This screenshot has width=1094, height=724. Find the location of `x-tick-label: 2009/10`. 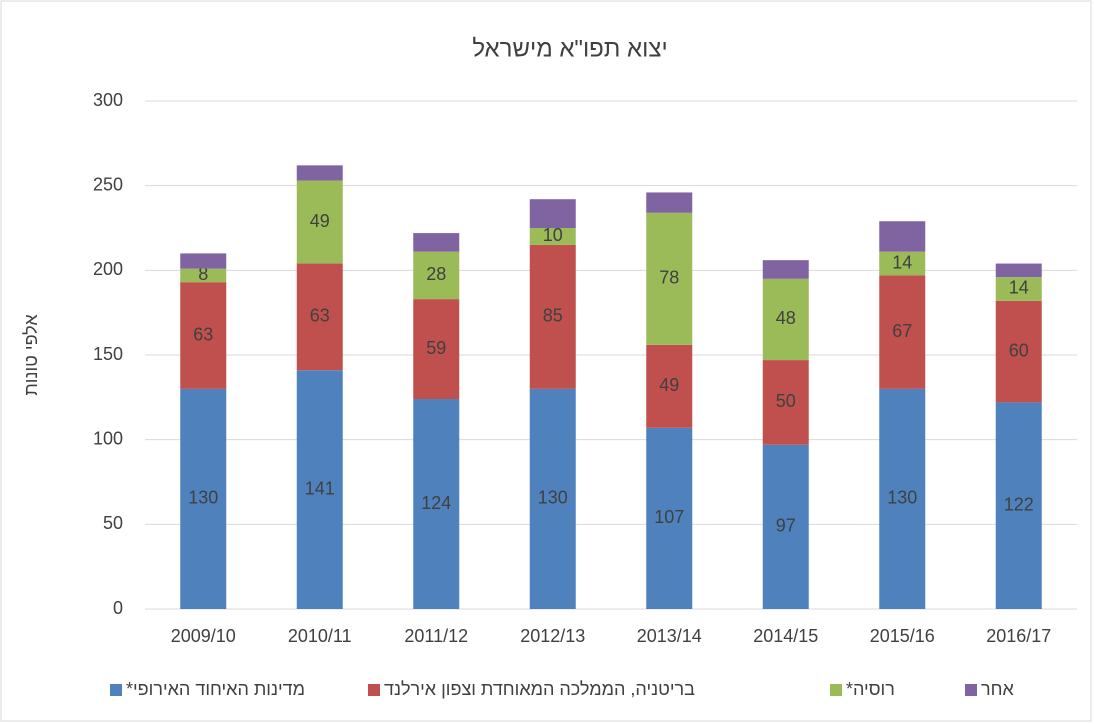

x-tick-label: 2009/10 is located at coordinates (203, 636).